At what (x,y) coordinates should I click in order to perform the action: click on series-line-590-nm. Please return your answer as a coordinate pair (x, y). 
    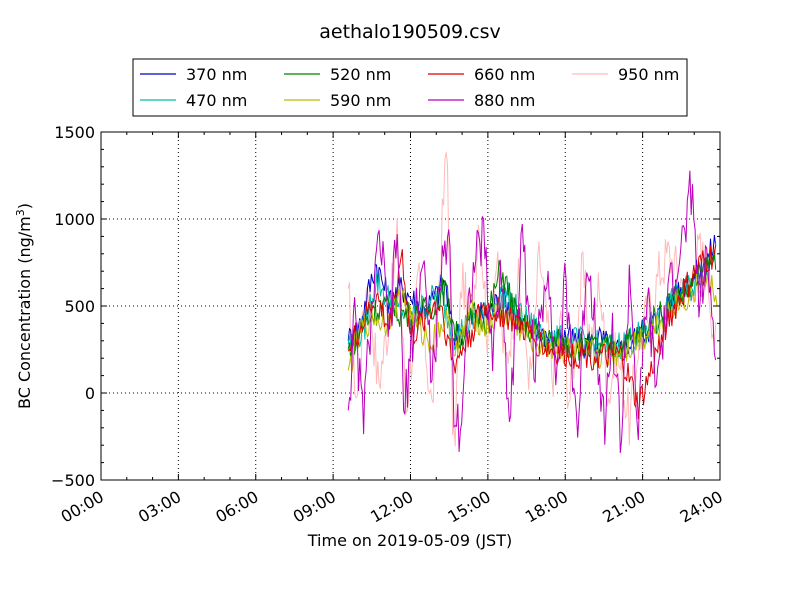
    Looking at the image, I should click on (532, 320).